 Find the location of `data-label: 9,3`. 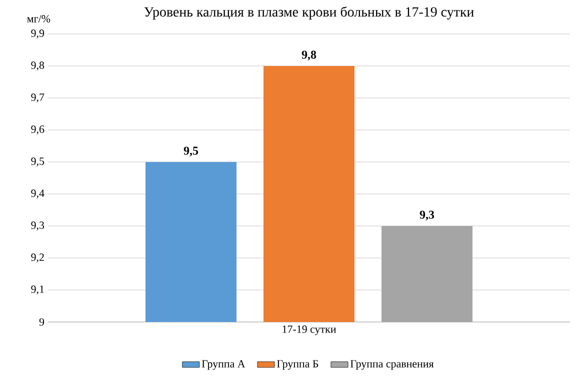

data-label: 9,3 is located at coordinates (427, 215).